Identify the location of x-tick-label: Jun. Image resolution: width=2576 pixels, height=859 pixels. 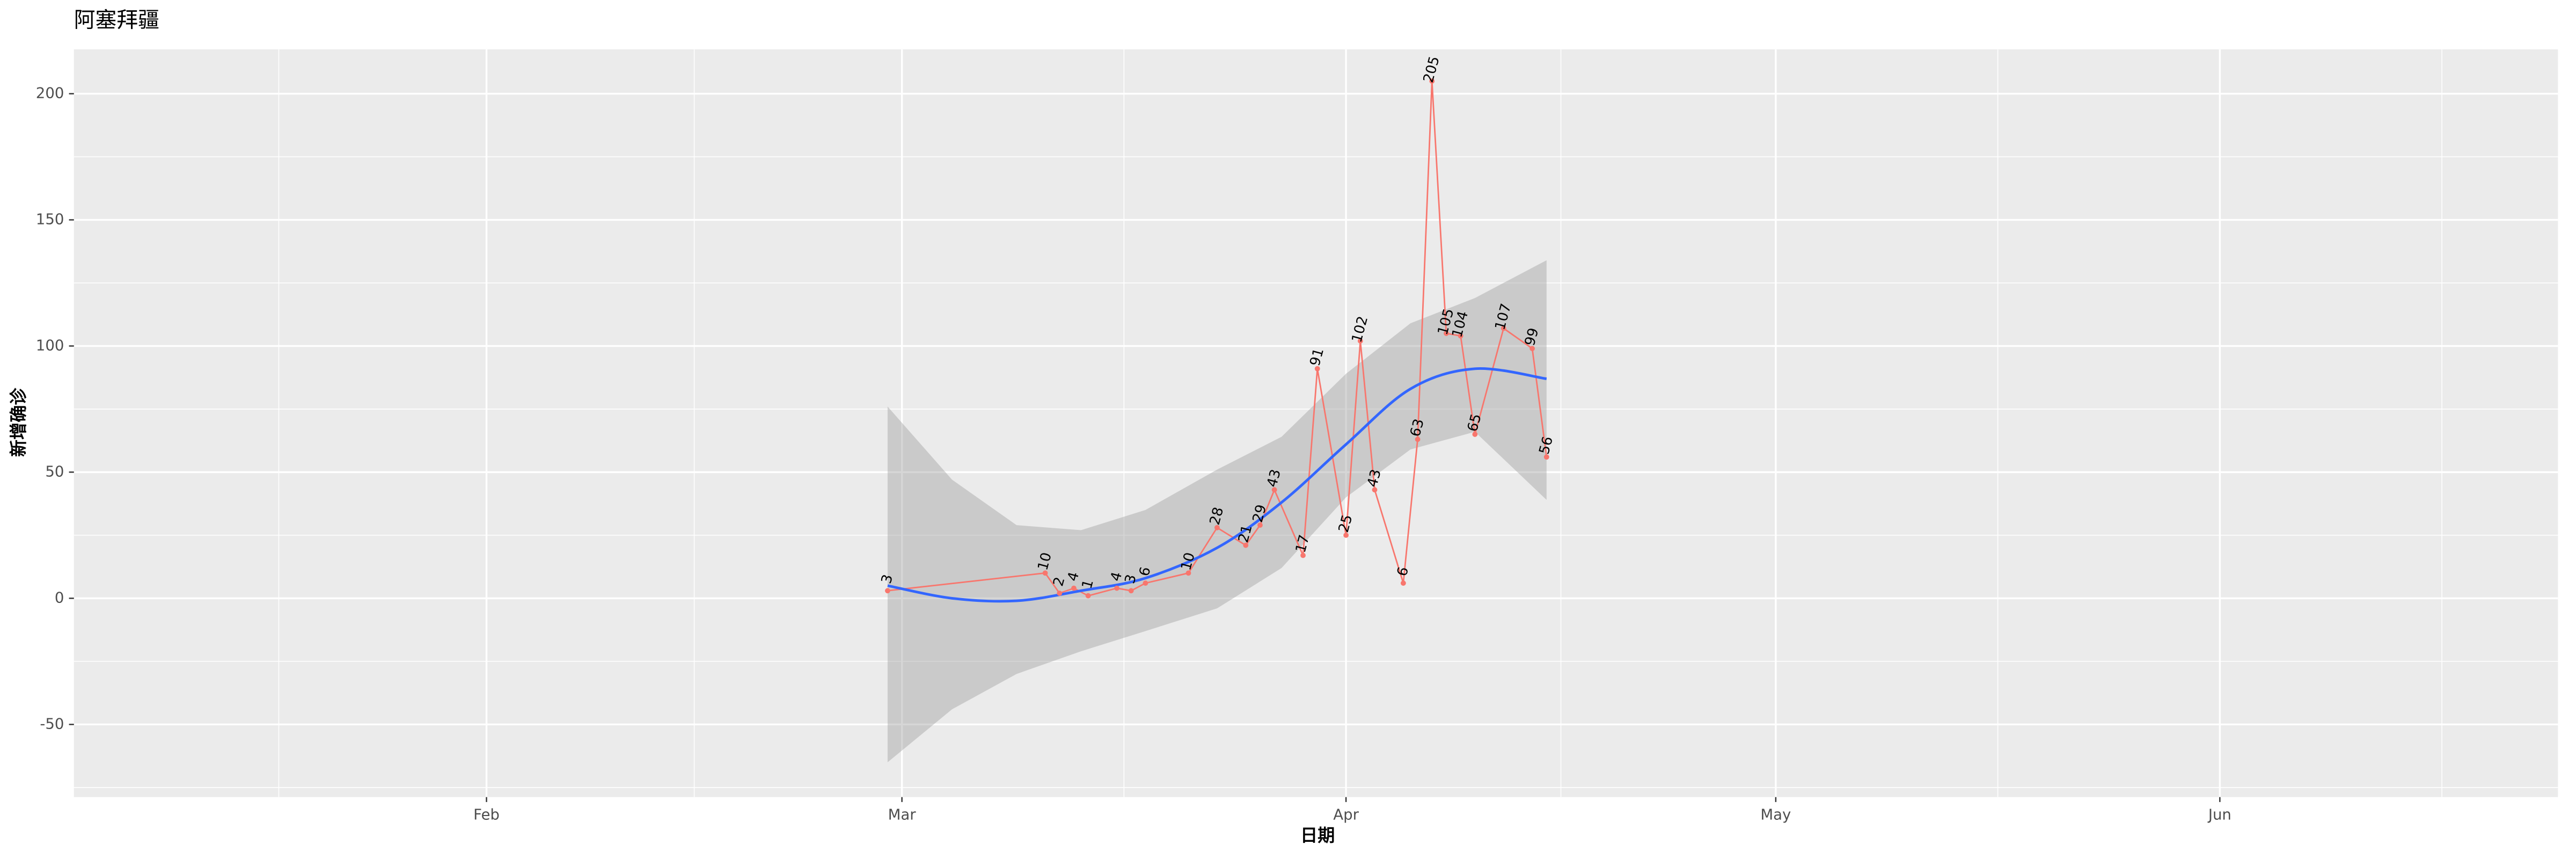
(2219, 814).